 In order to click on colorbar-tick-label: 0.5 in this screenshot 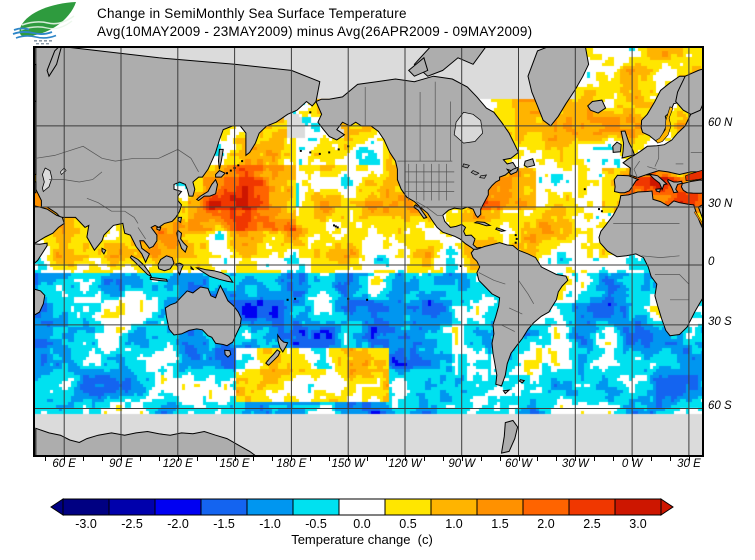, I will do `click(408, 524)`.